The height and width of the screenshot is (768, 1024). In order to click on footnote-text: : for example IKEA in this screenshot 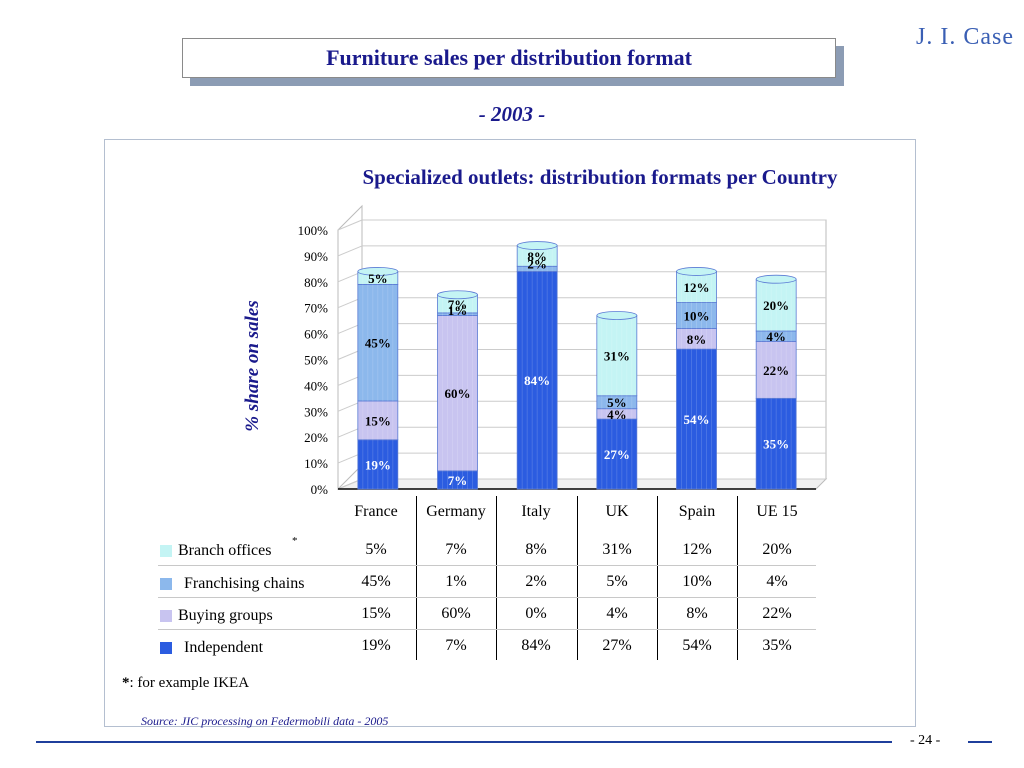, I will do `click(189, 683)`.